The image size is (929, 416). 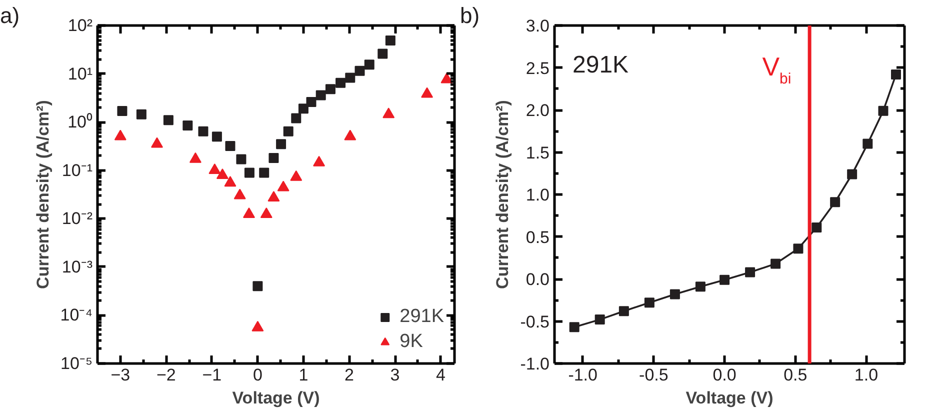 I want to click on x-tick-label: 4, so click(x=441, y=375).